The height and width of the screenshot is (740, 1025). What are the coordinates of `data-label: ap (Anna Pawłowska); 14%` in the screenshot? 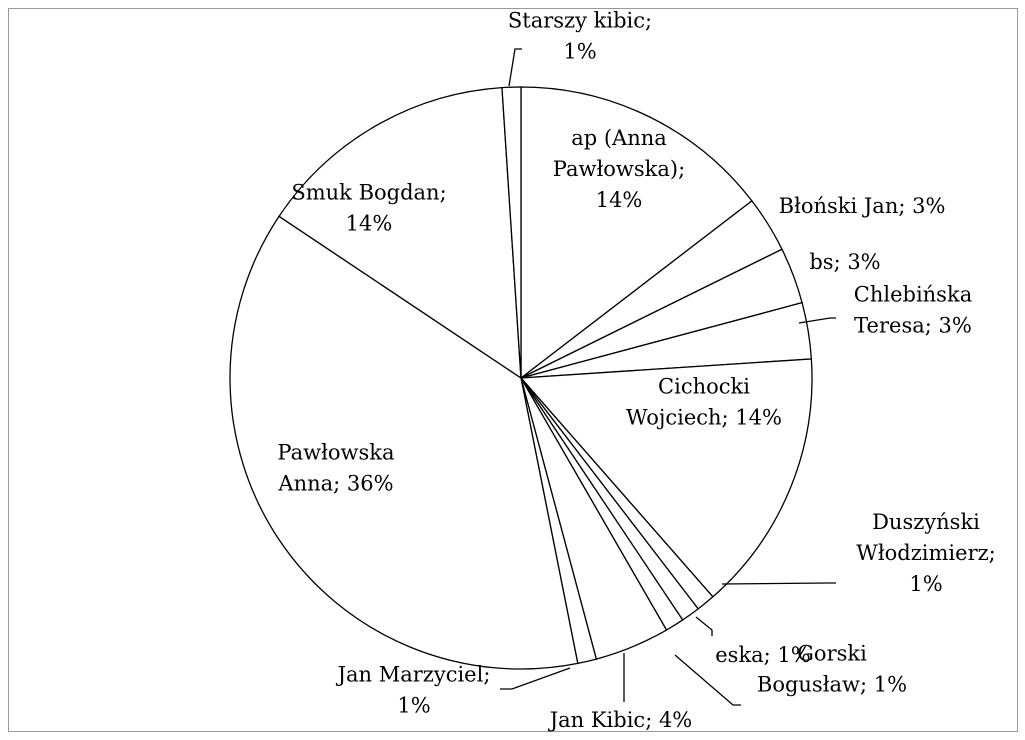 It's located at (619, 169).